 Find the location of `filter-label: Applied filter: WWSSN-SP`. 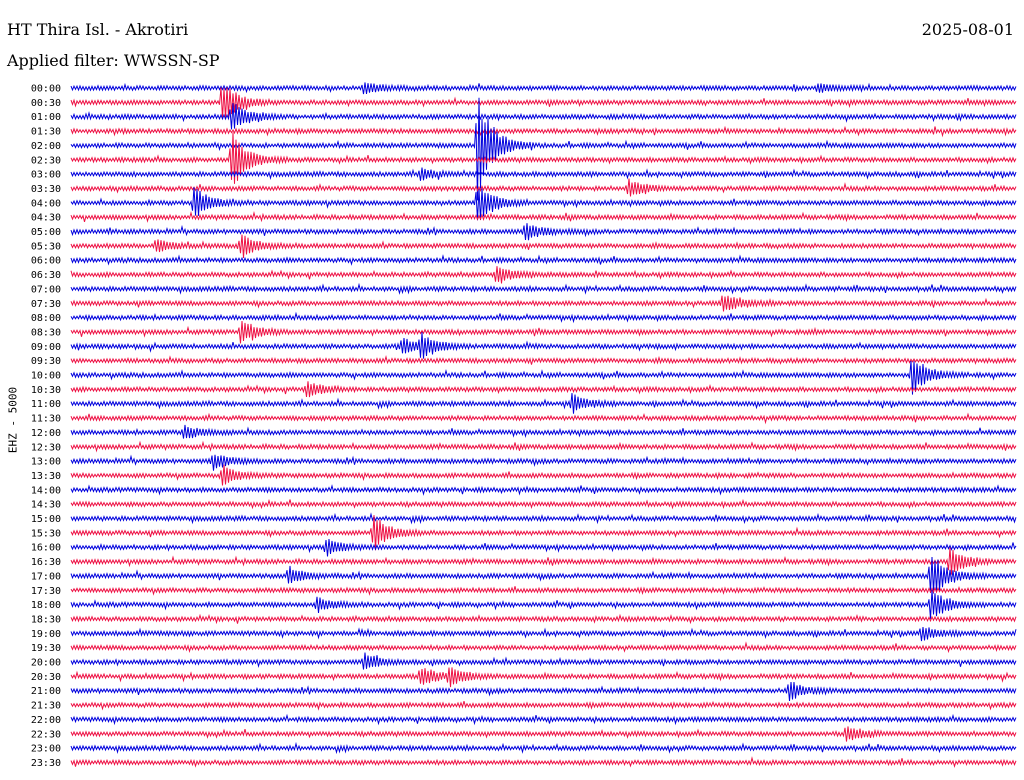

filter-label: Applied filter: WWSSN-SP is located at coordinates (113, 60).